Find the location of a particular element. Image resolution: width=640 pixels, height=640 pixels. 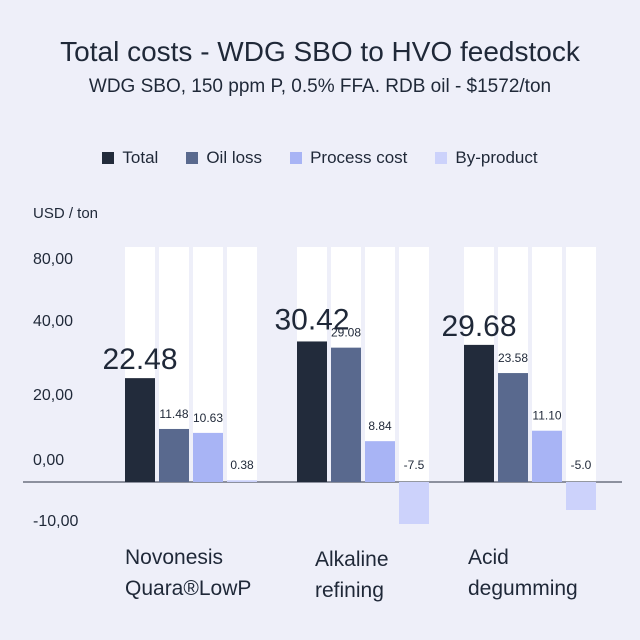

category-label-novonesis: Novonesis Quara®LowP is located at coordinates (188, 573).